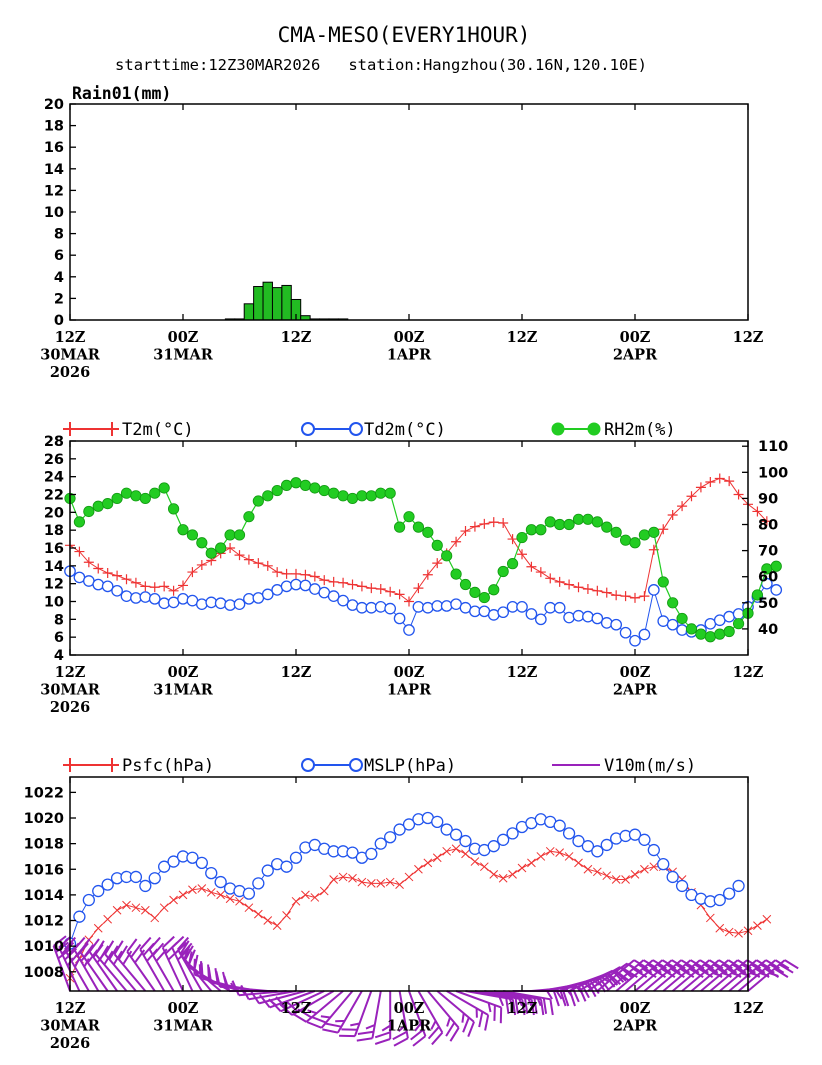  I want to click on y-tick-label: 12, so click(54, 191).